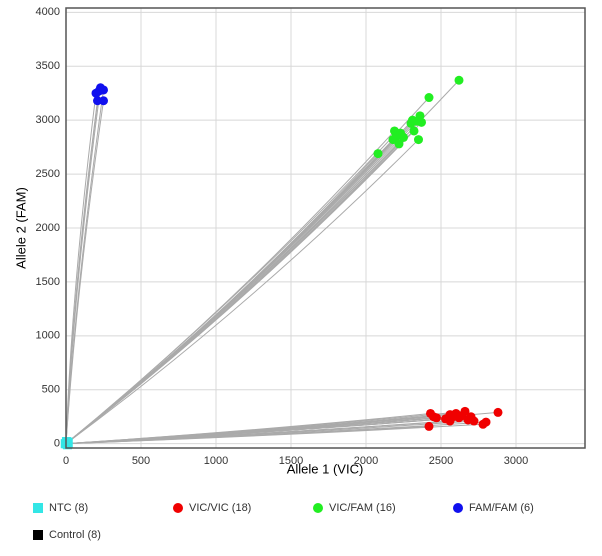 This screenshot has height=556, width=602. Describe the element at coordinates (220, 508) in the screenshot. I see `legend-label: VIC/VIC (18)` at that location.